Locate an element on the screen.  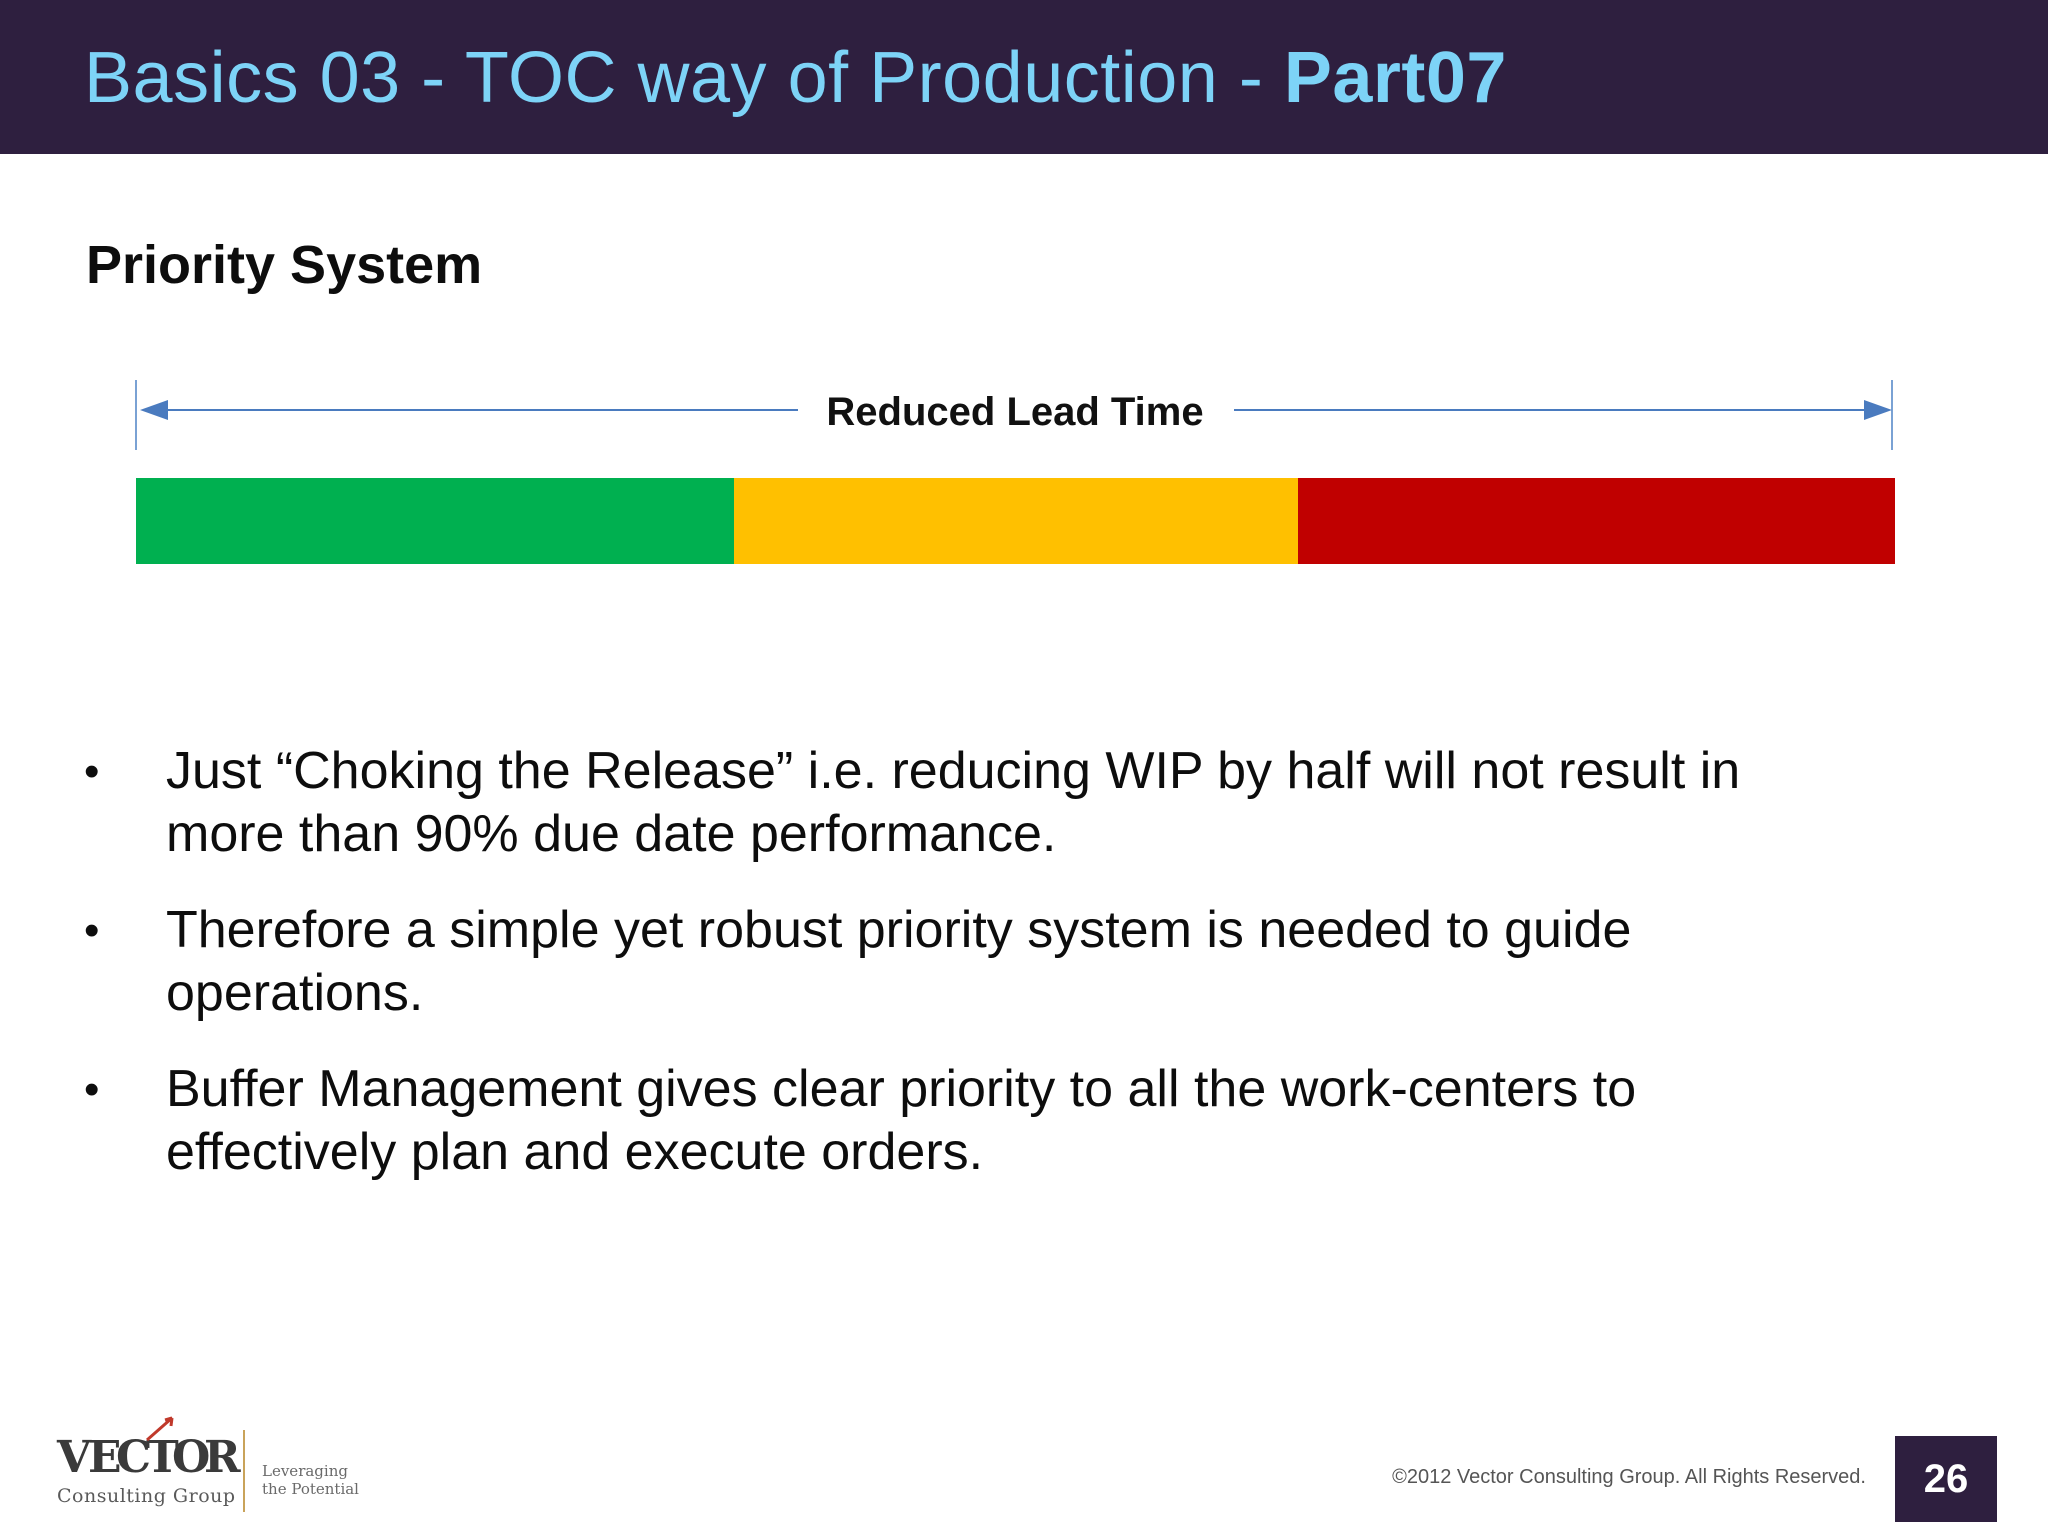
page-number: 26 is located at coordinates (1946, 1479).